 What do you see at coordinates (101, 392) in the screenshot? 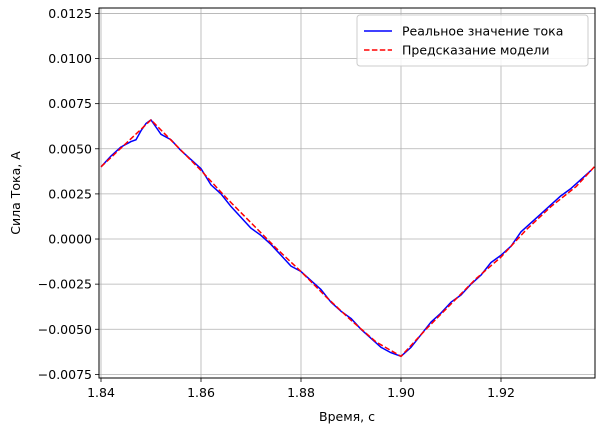
I see `x-tick-label: 1.84` at bounding box center [101, 392].